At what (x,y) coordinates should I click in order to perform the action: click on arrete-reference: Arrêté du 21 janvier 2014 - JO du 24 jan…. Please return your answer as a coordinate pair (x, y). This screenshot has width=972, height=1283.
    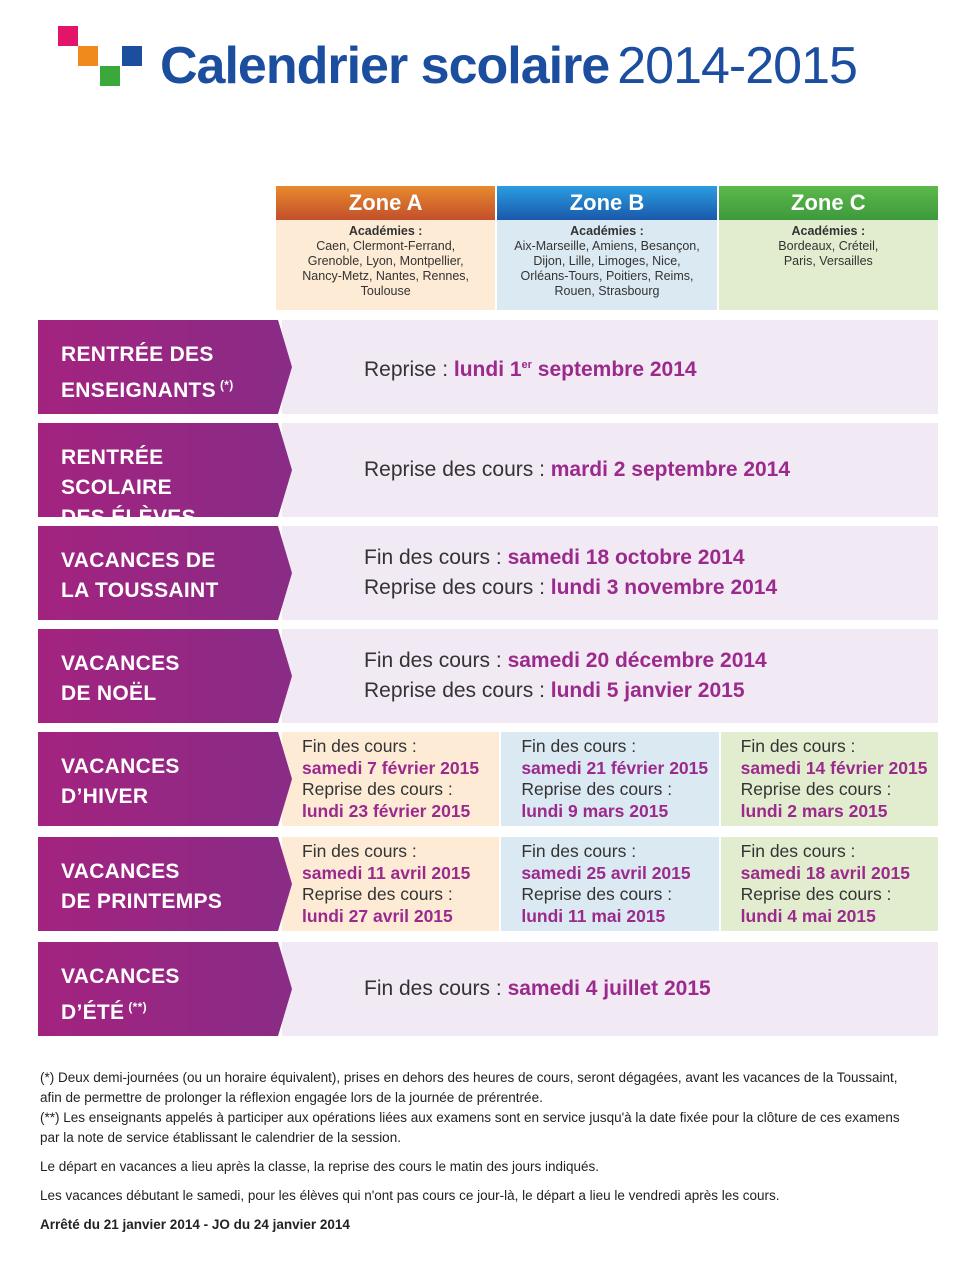
    Looking at the image, I should click on (195, 1224).